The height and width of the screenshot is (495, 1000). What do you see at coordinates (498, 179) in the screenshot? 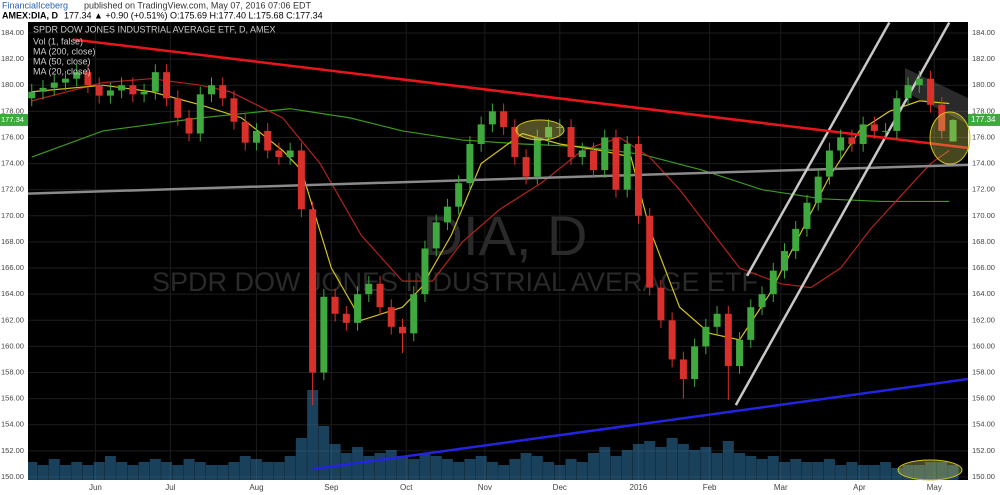
I see `trendline` at bounding box center [498, 179].